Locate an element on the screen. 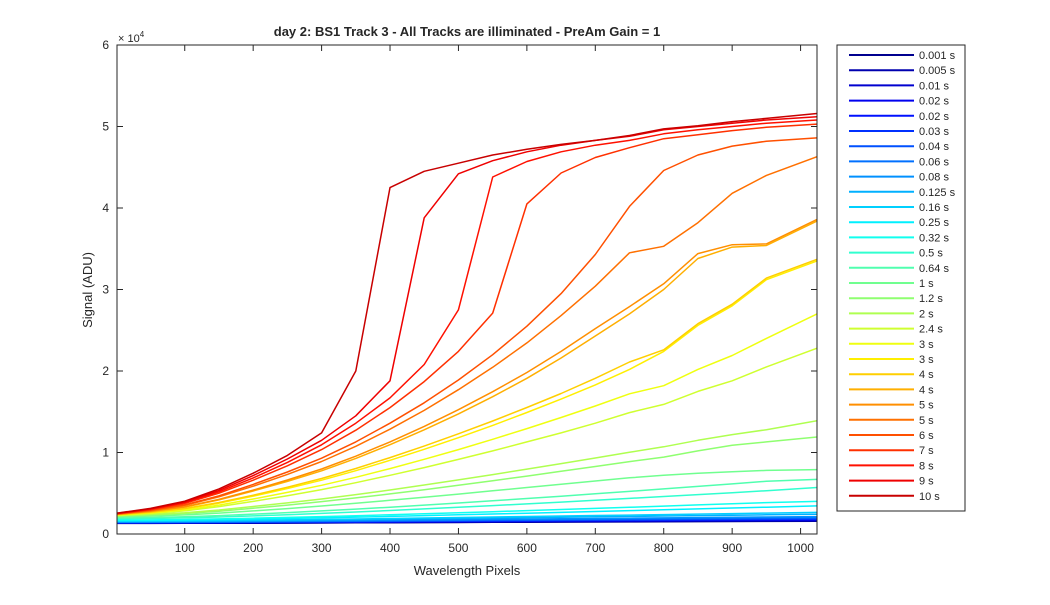  legend-label: 9 s is located at coordinates (926, 482).